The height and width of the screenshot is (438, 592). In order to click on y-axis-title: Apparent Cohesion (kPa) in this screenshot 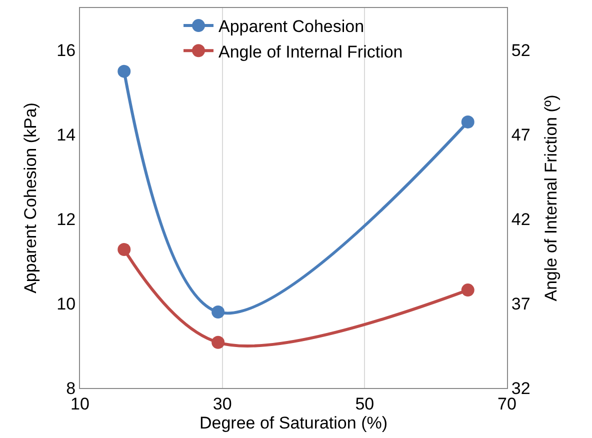, I will do `click(30, 198)`.